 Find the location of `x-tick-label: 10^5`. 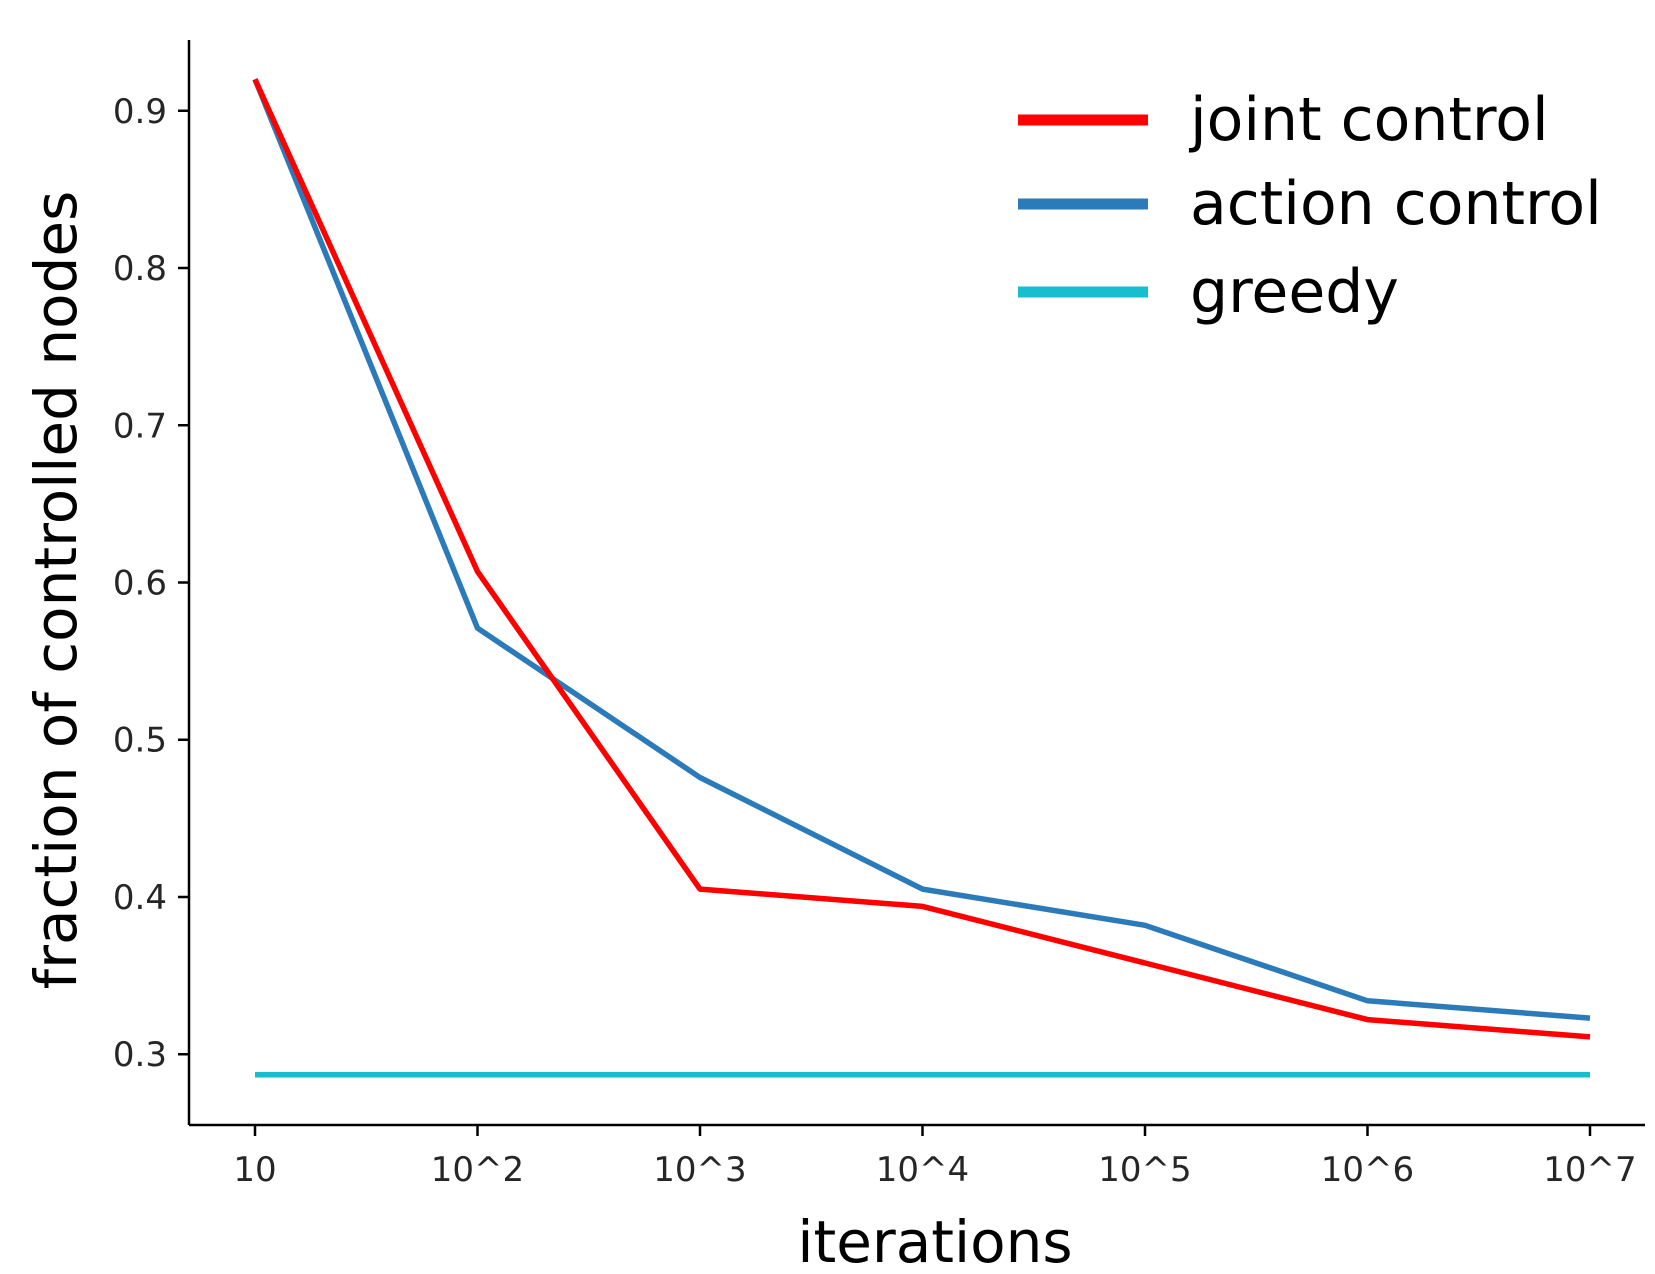

x-tick-label: 10^5 is located at coordinates (1144, 1170).